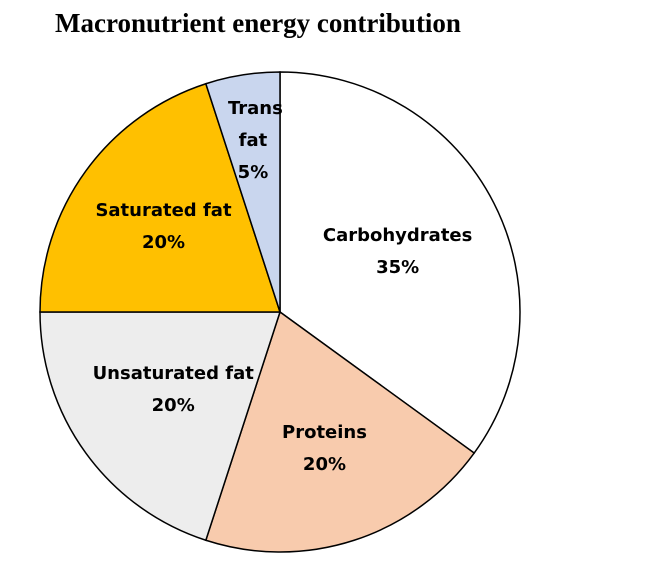 This screenshot has width=664, height=579. What do you see at coordinates (398, 268) in the screenshot?
I see `value-label: 35%` at bounding box center [398, 268].